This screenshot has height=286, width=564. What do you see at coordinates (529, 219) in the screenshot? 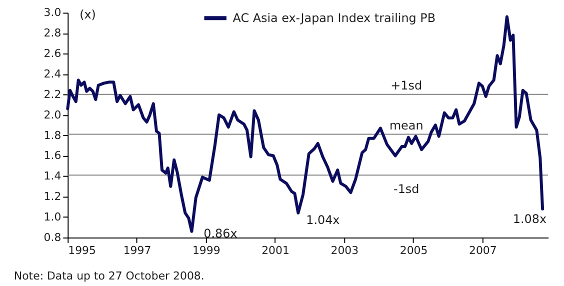
I see `annotation: 1.08x` at bounding box center [529, 219].